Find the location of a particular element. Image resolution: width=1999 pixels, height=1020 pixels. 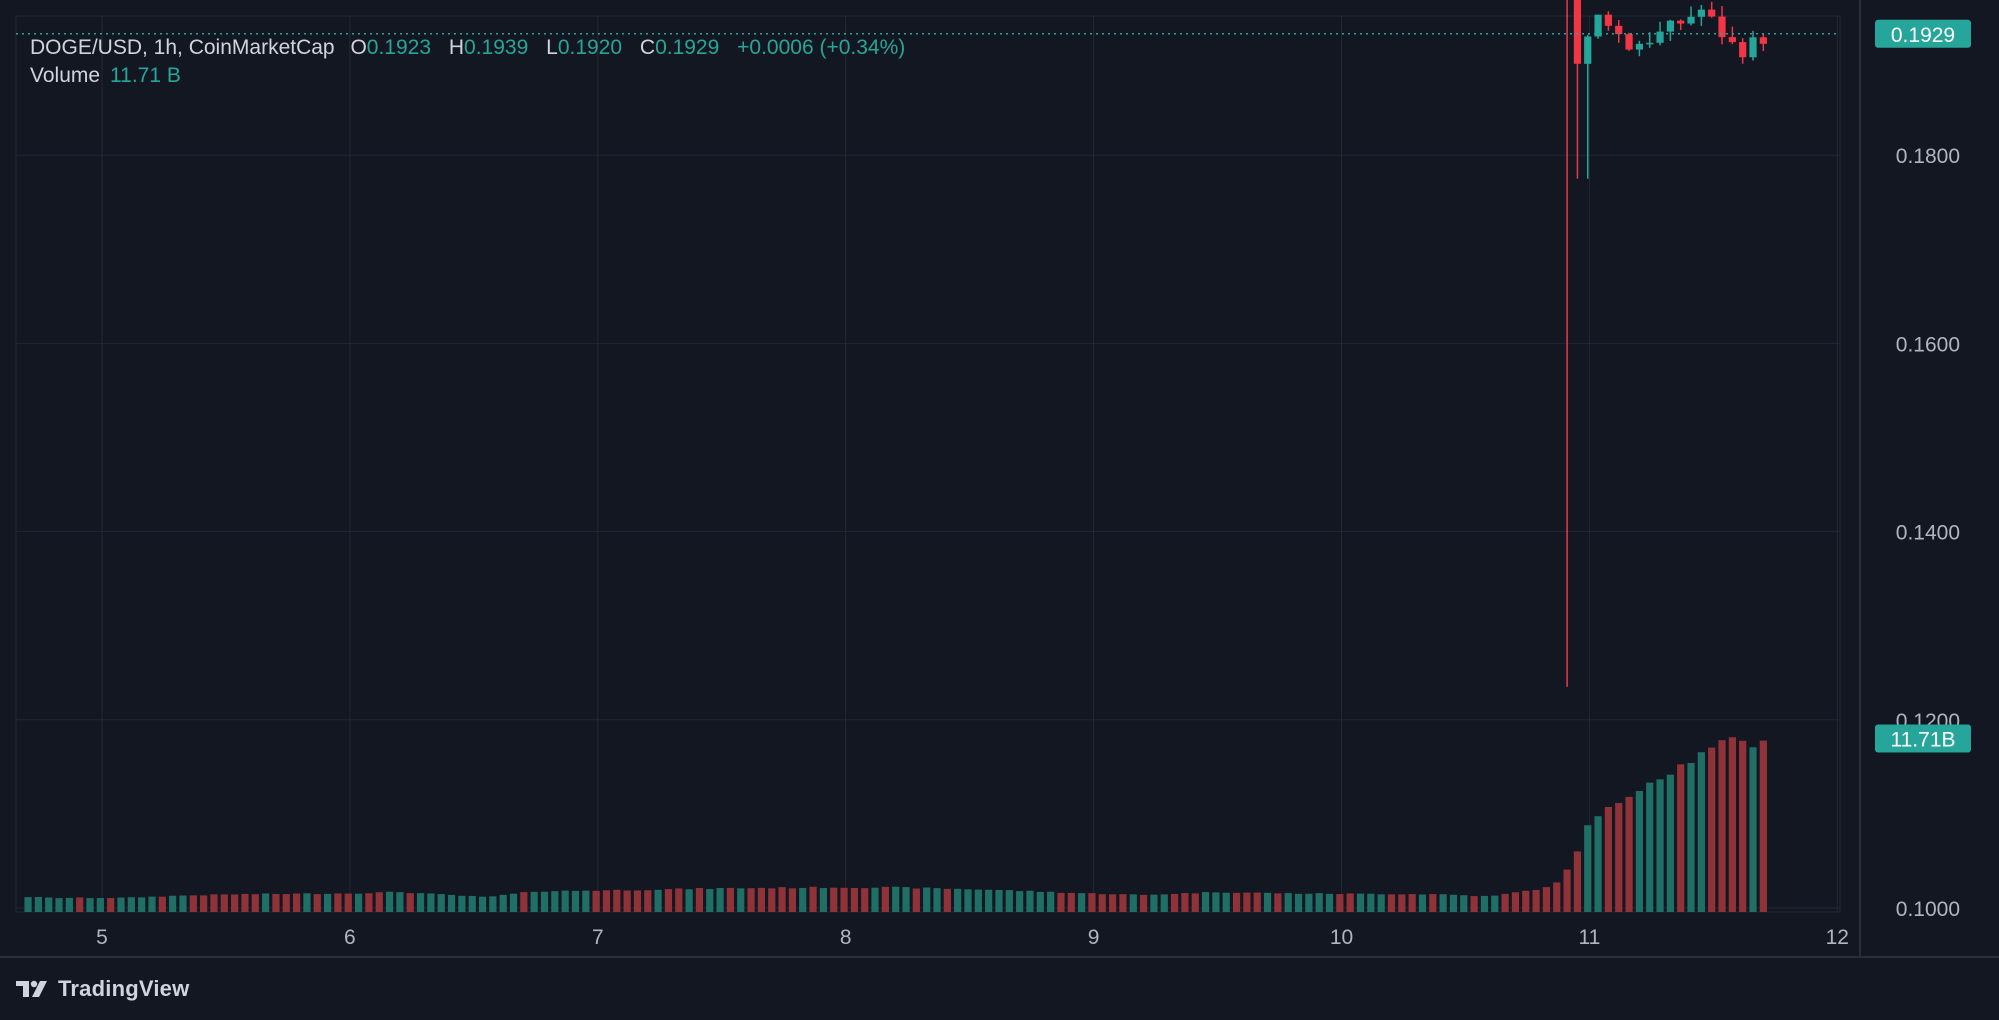

close-value: 0.1929 is located at coordinates (687, 47).